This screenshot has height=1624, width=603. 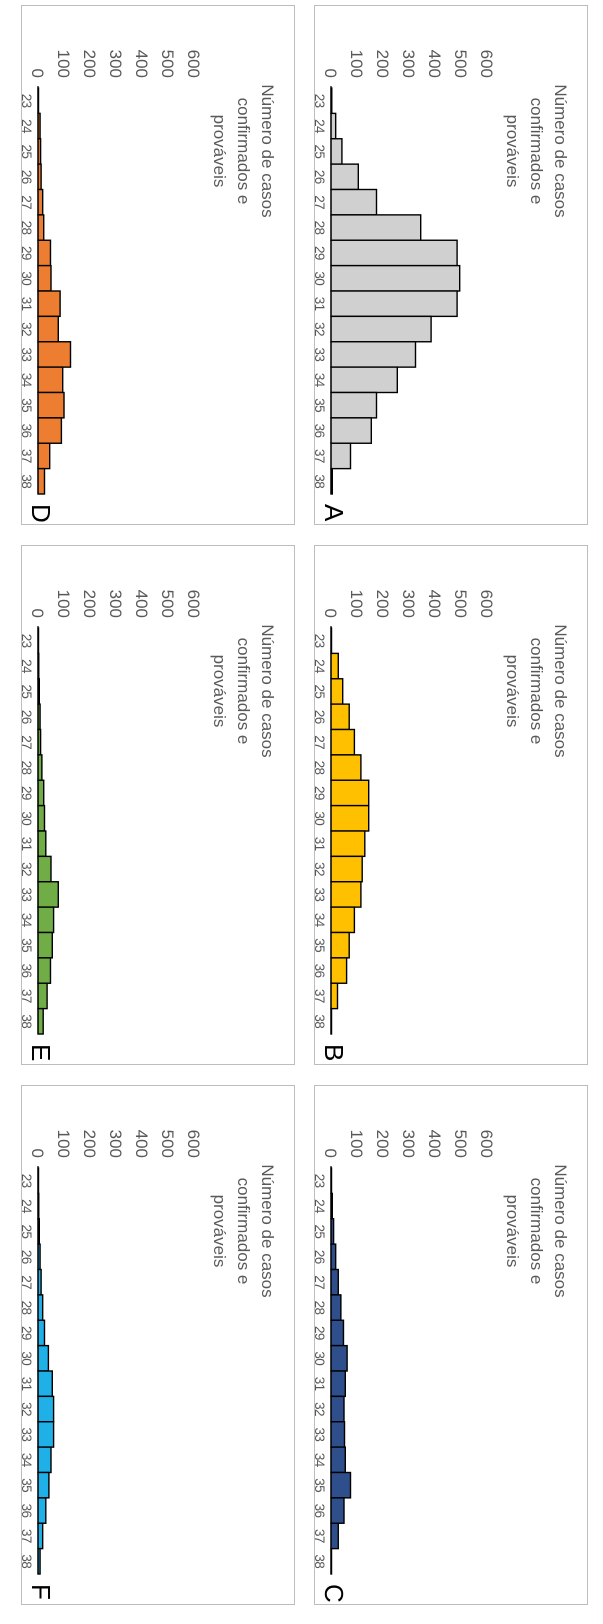 I want to click on chart-e-x-tick-label: 30, so click(x=27, y=818).